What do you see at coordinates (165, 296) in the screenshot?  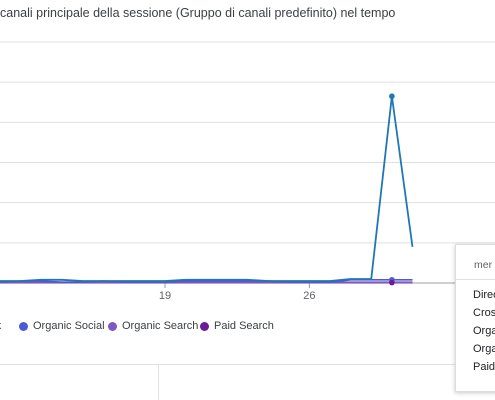 I see `x-tick-label: 19` at bounding box center [165, 296].